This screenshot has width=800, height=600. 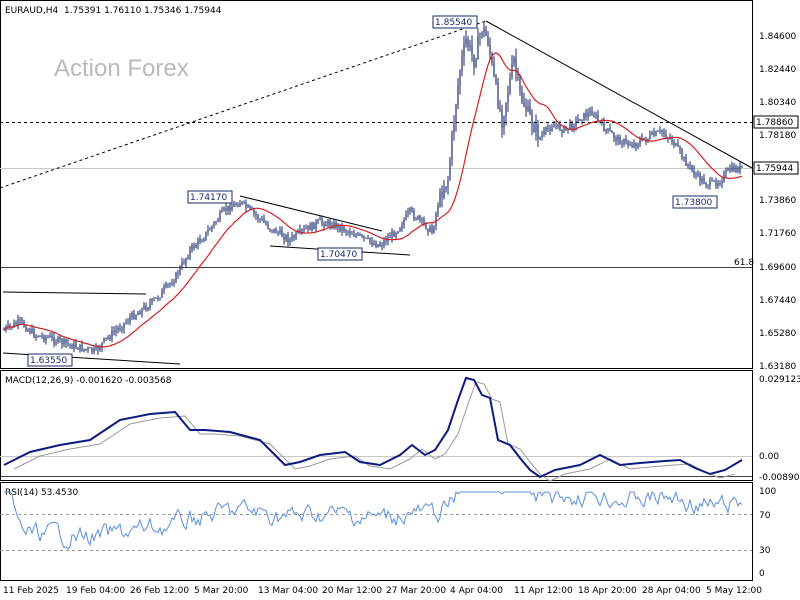 I want to click on y-tick: 1.82440, so click(x=777, y=70).